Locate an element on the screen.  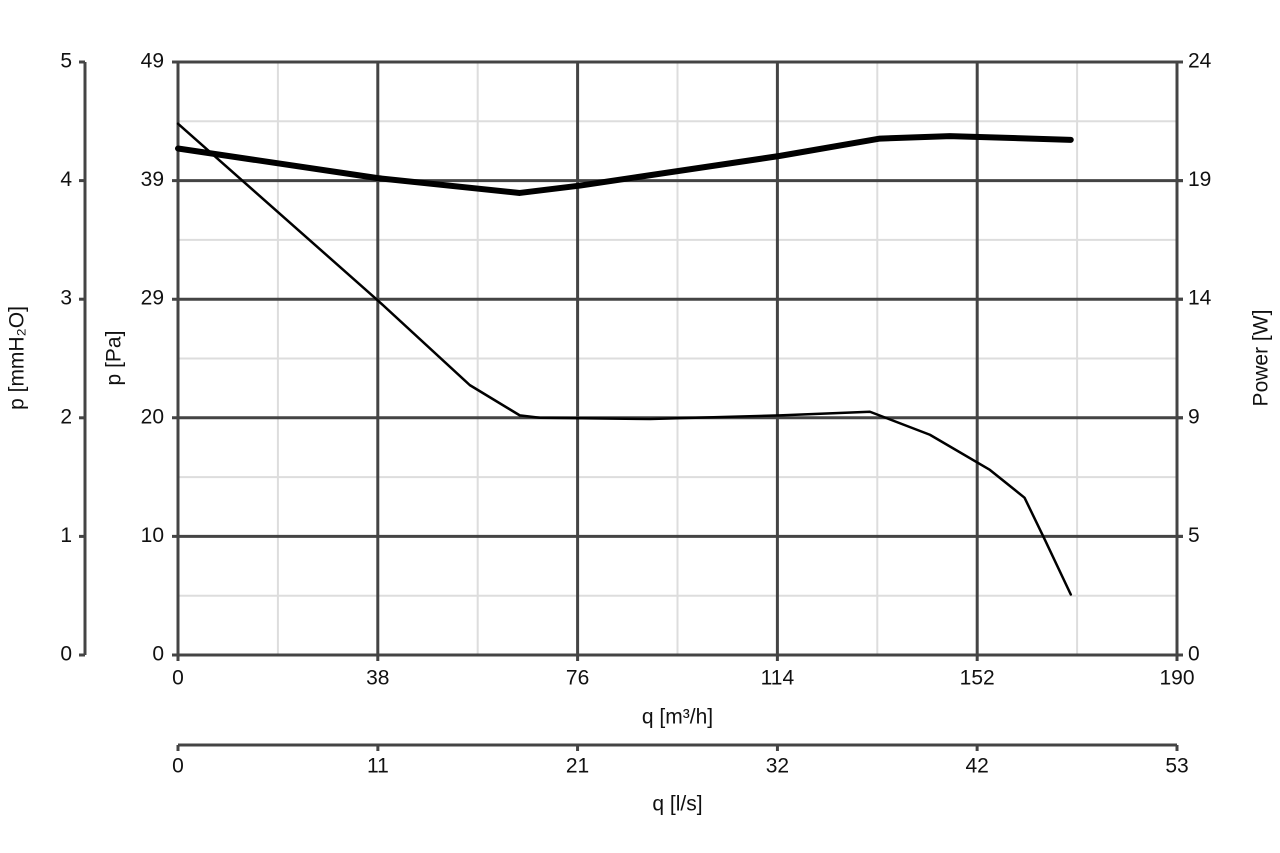
y2-tick-label: 19 is located at coordinates (1199, 179).